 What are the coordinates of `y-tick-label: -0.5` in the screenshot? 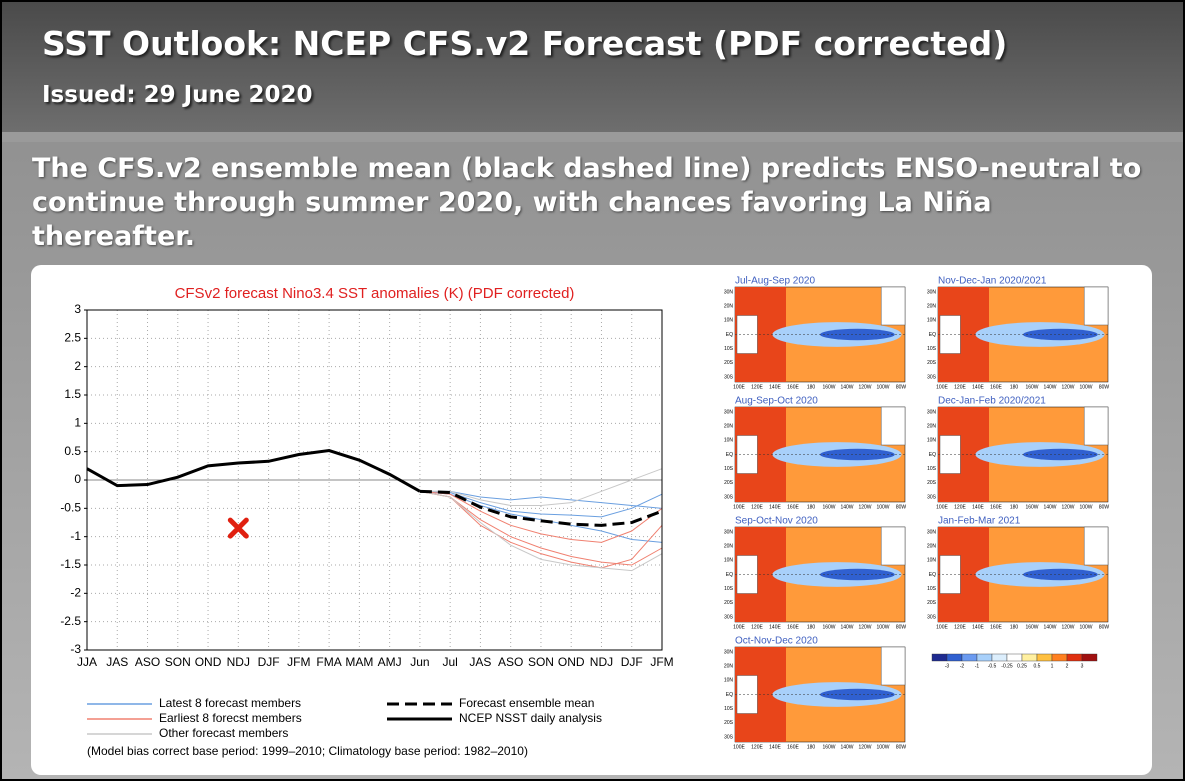 It's located at (70, 508).